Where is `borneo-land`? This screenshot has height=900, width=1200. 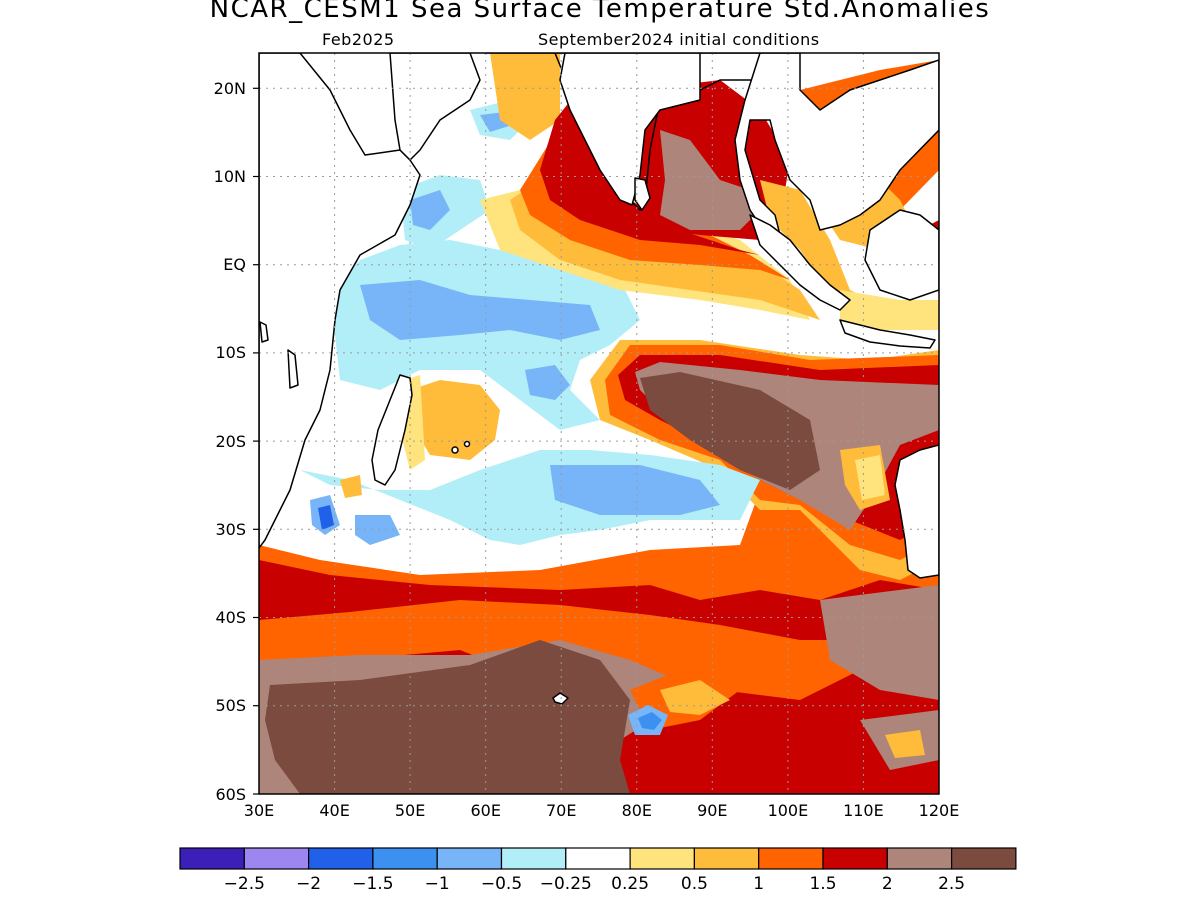 borneo-land is located at coordinates (901, 255).